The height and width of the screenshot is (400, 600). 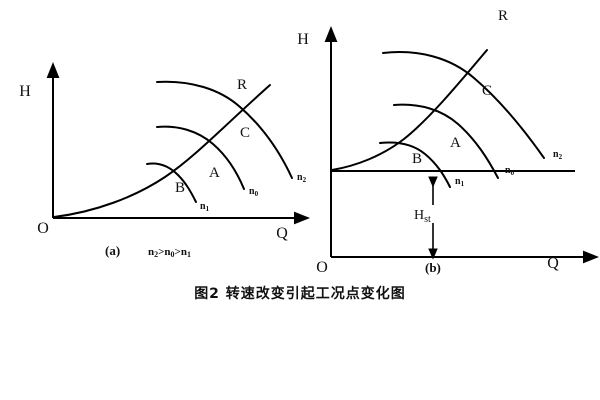 What do you see at coordinates (558, 155) in the screenshot?
I see `chart-b-curve-label-n2: n2` at bounding box center [558, 155].